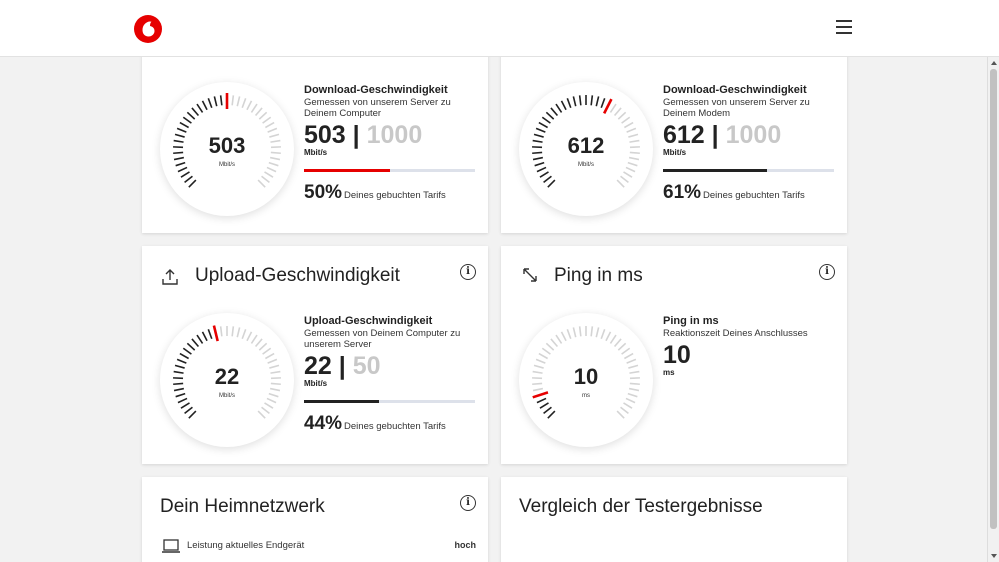 The image size is (999, 562). I want to click on laptop-icon, so click(171, 547).